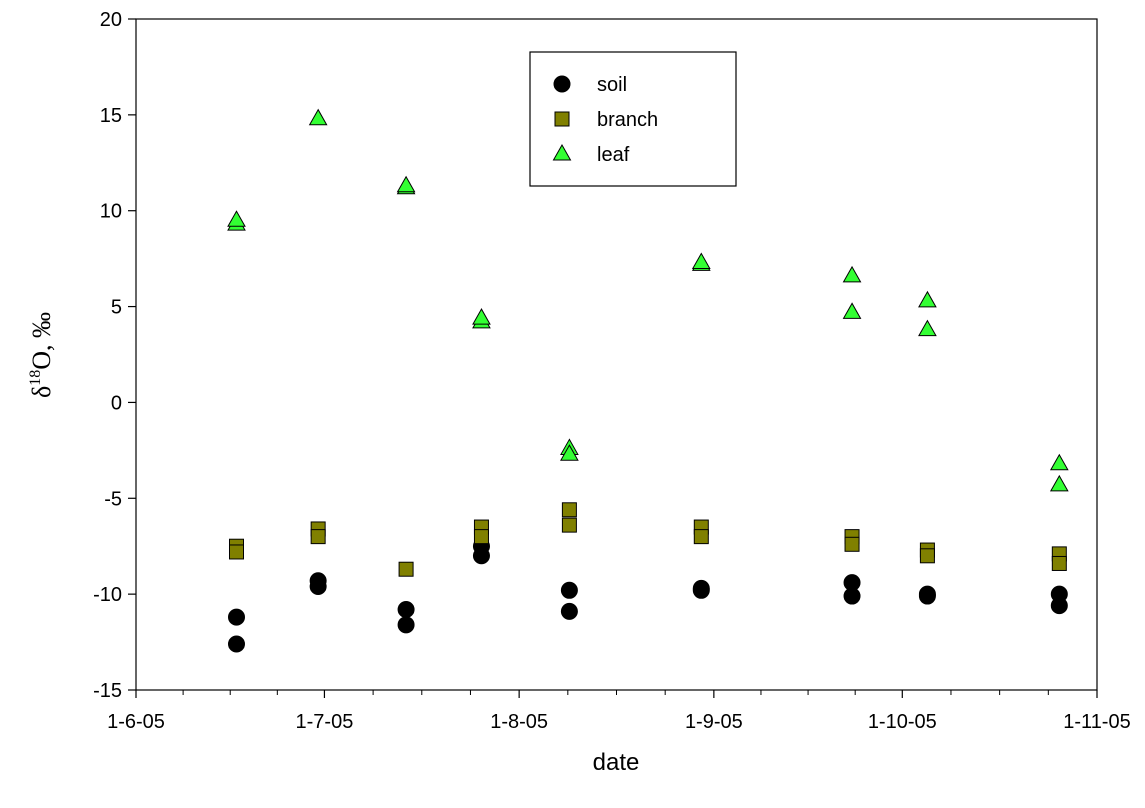 Image resolution: width=1145 pixels, height=808 pixels. Describe the element at coordinates (616, 762) in the screenshot. I see `x-axis-label: date` at that location.